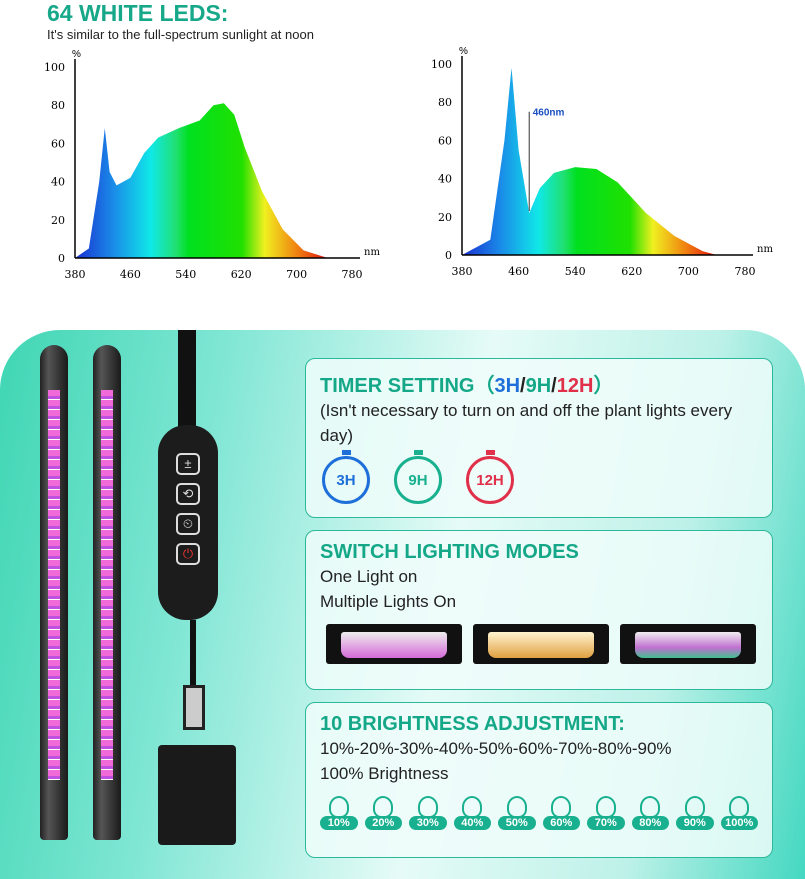 Image resolution: width=805 pixels, height=879 pixels. I want to click on brightness-level: 80%, so click(650, 823).